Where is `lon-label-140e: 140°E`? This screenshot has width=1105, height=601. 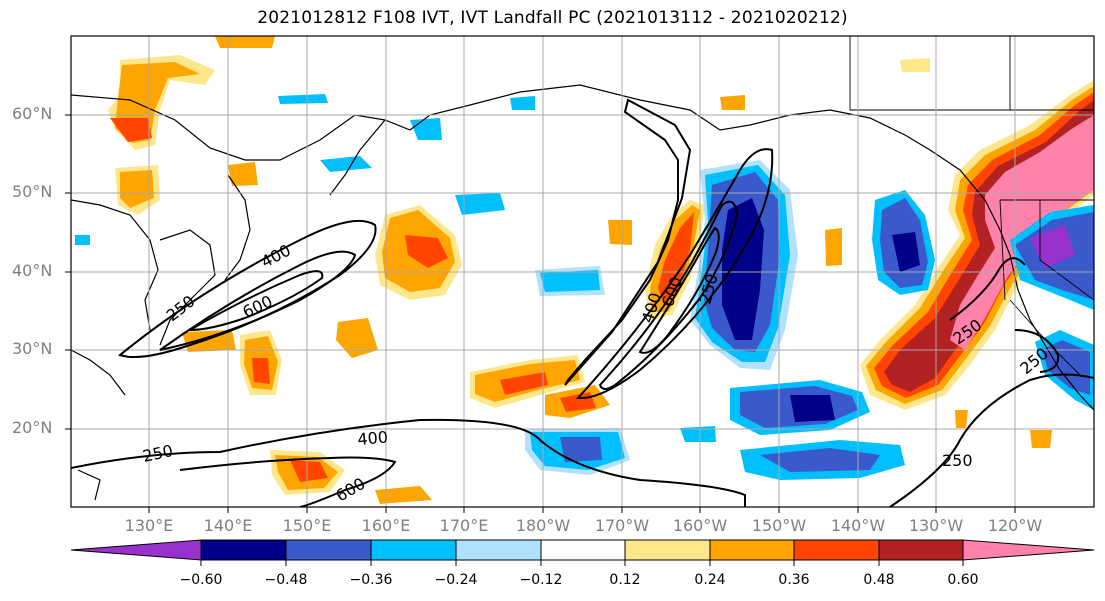 lon-label-140e: 140°E is located at coordinates (228, 525).